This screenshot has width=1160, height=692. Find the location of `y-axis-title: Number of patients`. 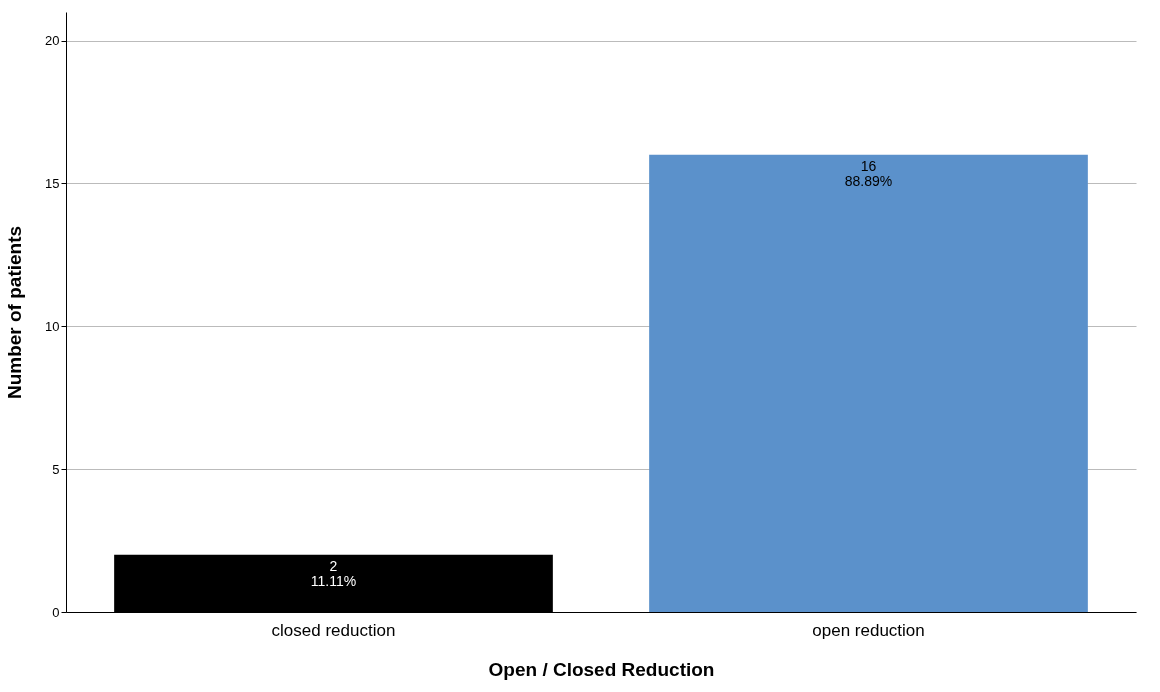

y-axis-title: Number of patients is located at coordinates (15, 312).